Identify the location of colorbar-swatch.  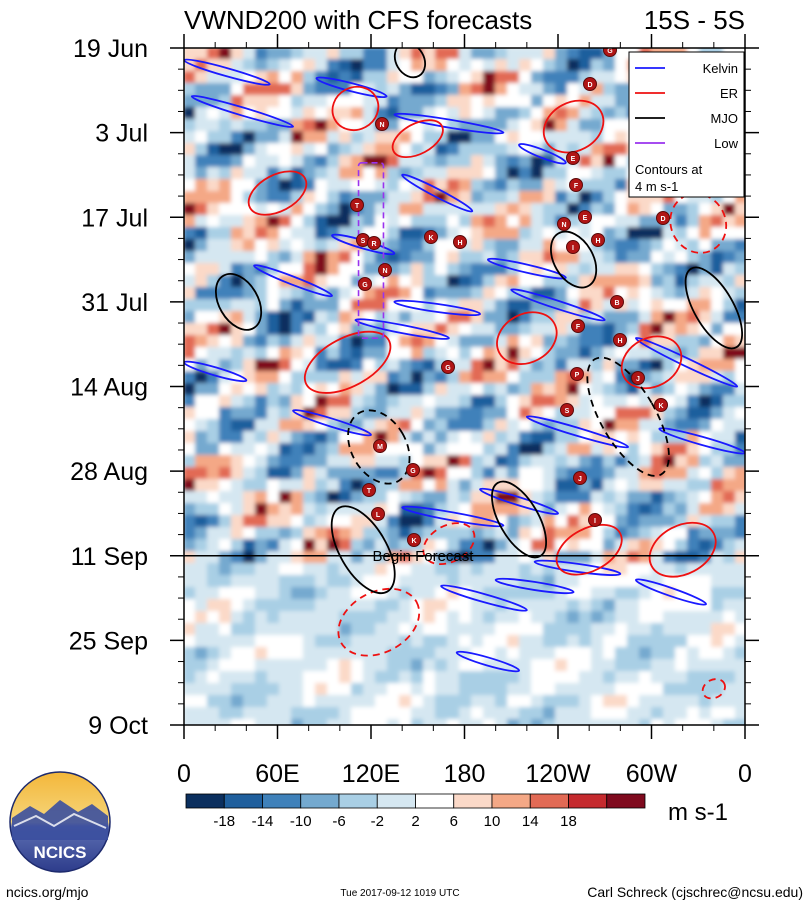
(320, 801).